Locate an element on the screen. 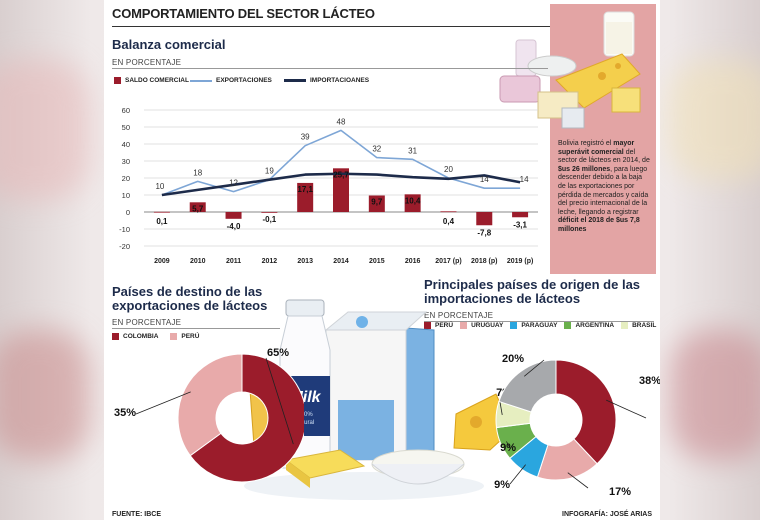  donut-slice-perú is located at coordinates (210, 405).